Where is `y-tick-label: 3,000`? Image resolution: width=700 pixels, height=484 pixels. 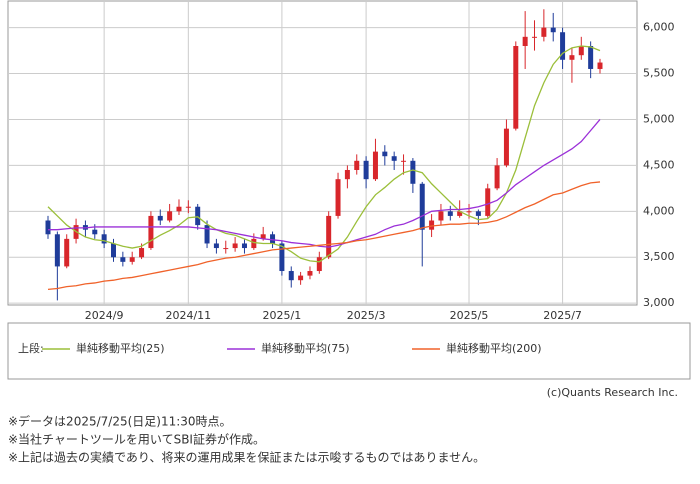
y-tick-label: 3,000 is located at coordinates (659, 302).